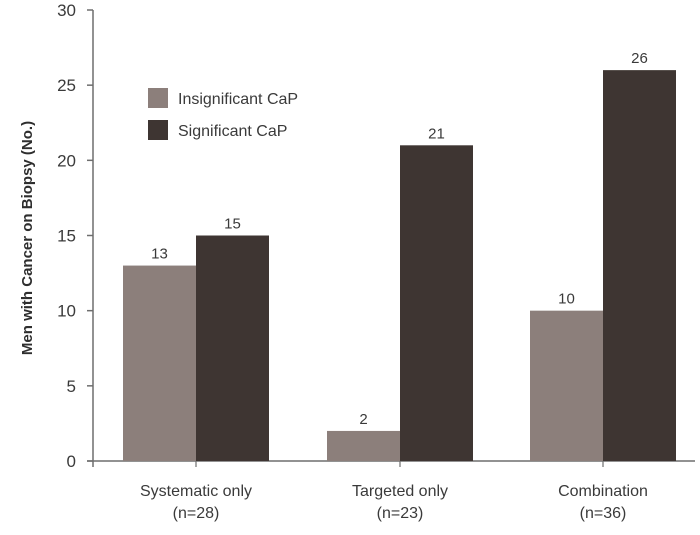  Describe the element at coordinates (232, 224) in the screenshot. I see `data-label: 15` at that location.